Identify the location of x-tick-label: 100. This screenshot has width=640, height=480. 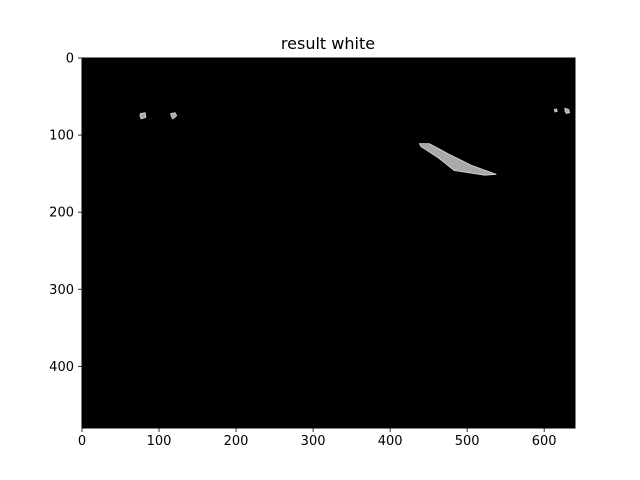
(159, 441).